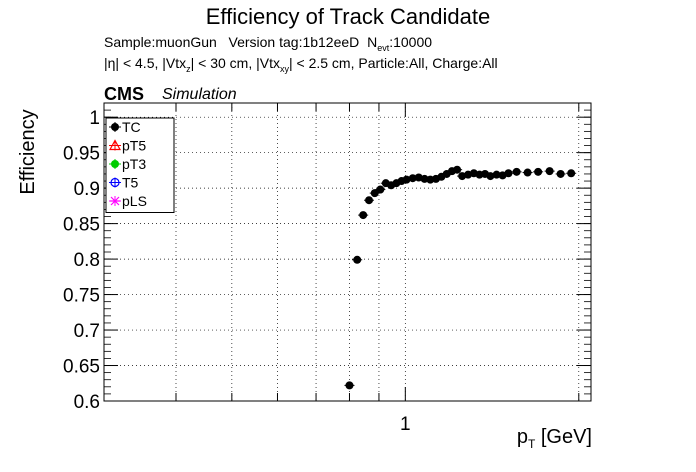  I want to click on y-tick-label: 0.75, so click(81, 296).